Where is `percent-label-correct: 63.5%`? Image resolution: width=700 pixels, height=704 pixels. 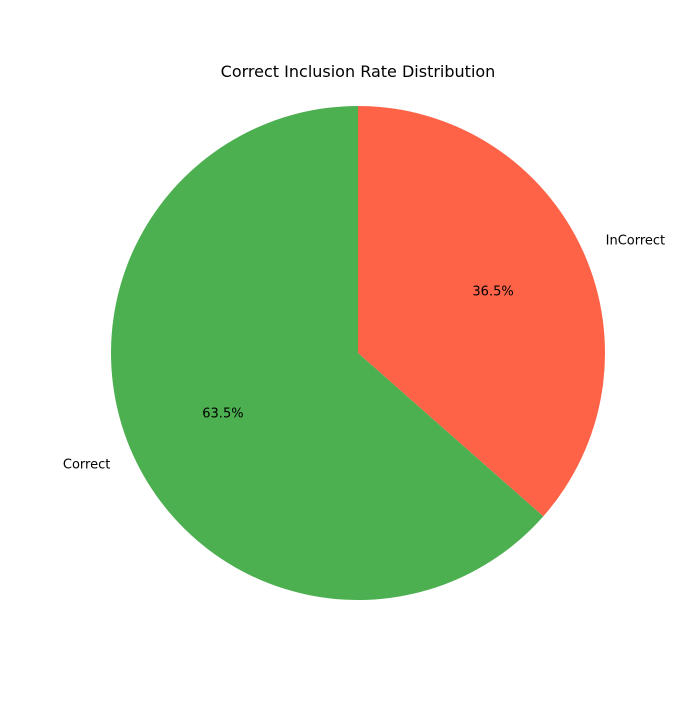
percent-label-correct: 63.5% is located at coordinates (222, 413).